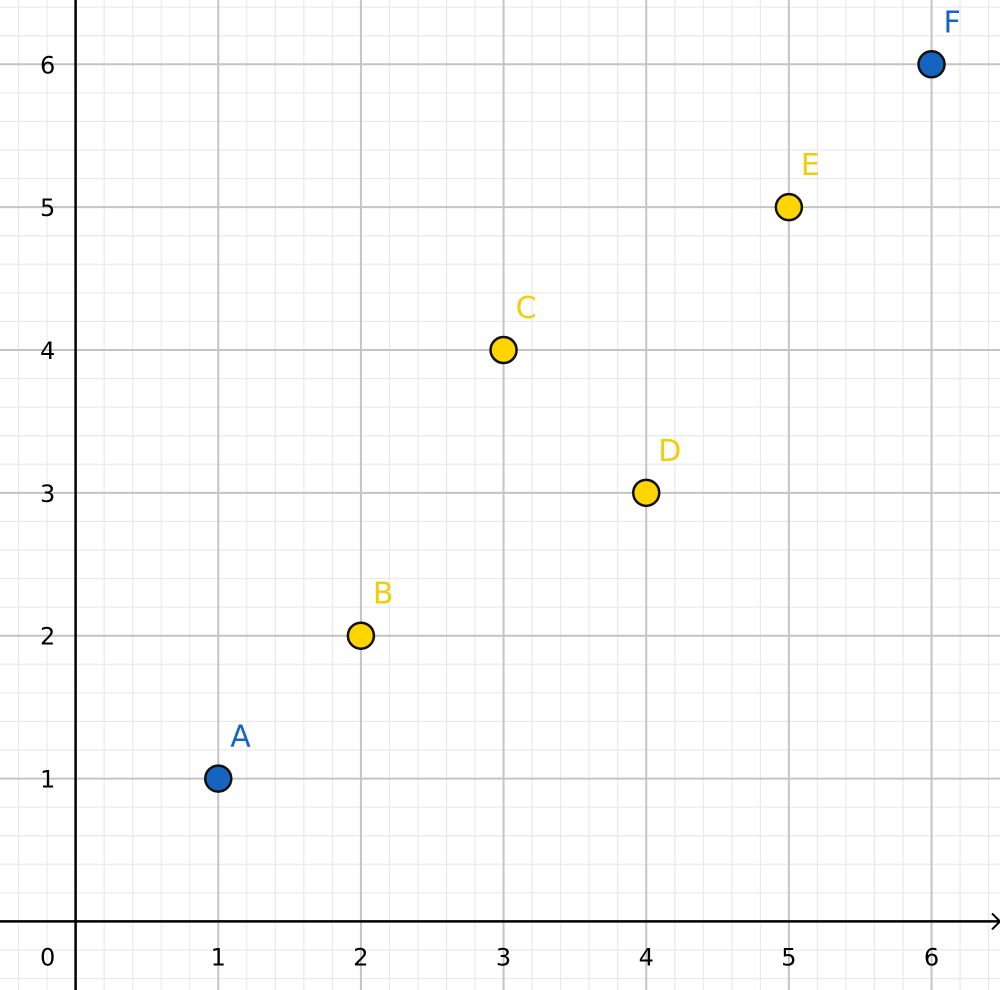 The width and height of the screenshot is (1000, 990). What do you see at coordinates (47, 637) in the screenshot?
I see `y-tick-label: 2` at bounding box center [47, 637].